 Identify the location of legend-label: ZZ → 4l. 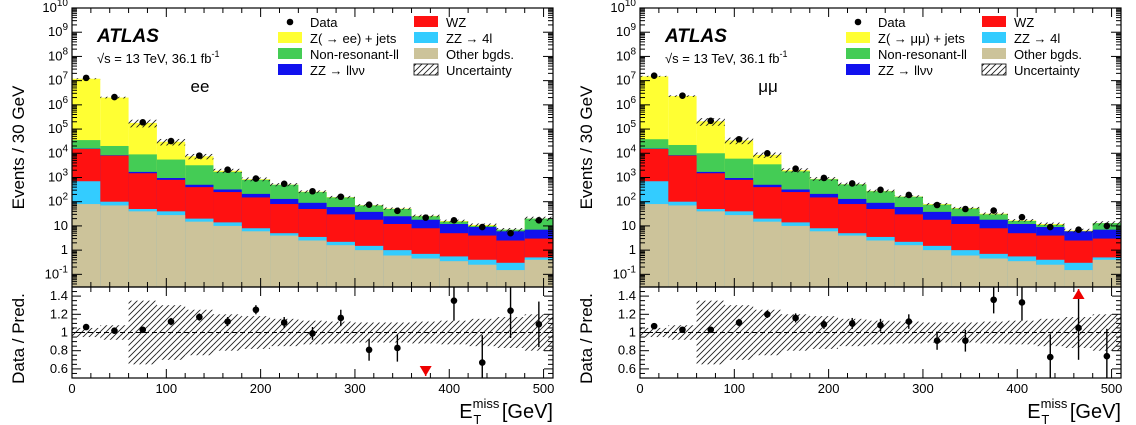
(469, 38).